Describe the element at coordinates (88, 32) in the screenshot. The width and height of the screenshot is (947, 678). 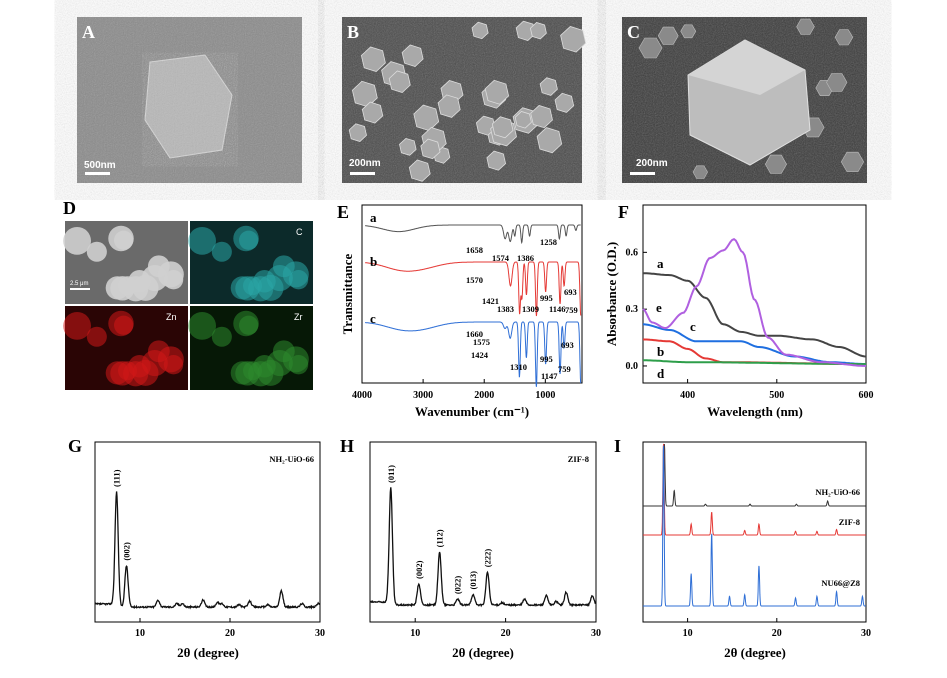
I see `panel-label-a: A` at that location.